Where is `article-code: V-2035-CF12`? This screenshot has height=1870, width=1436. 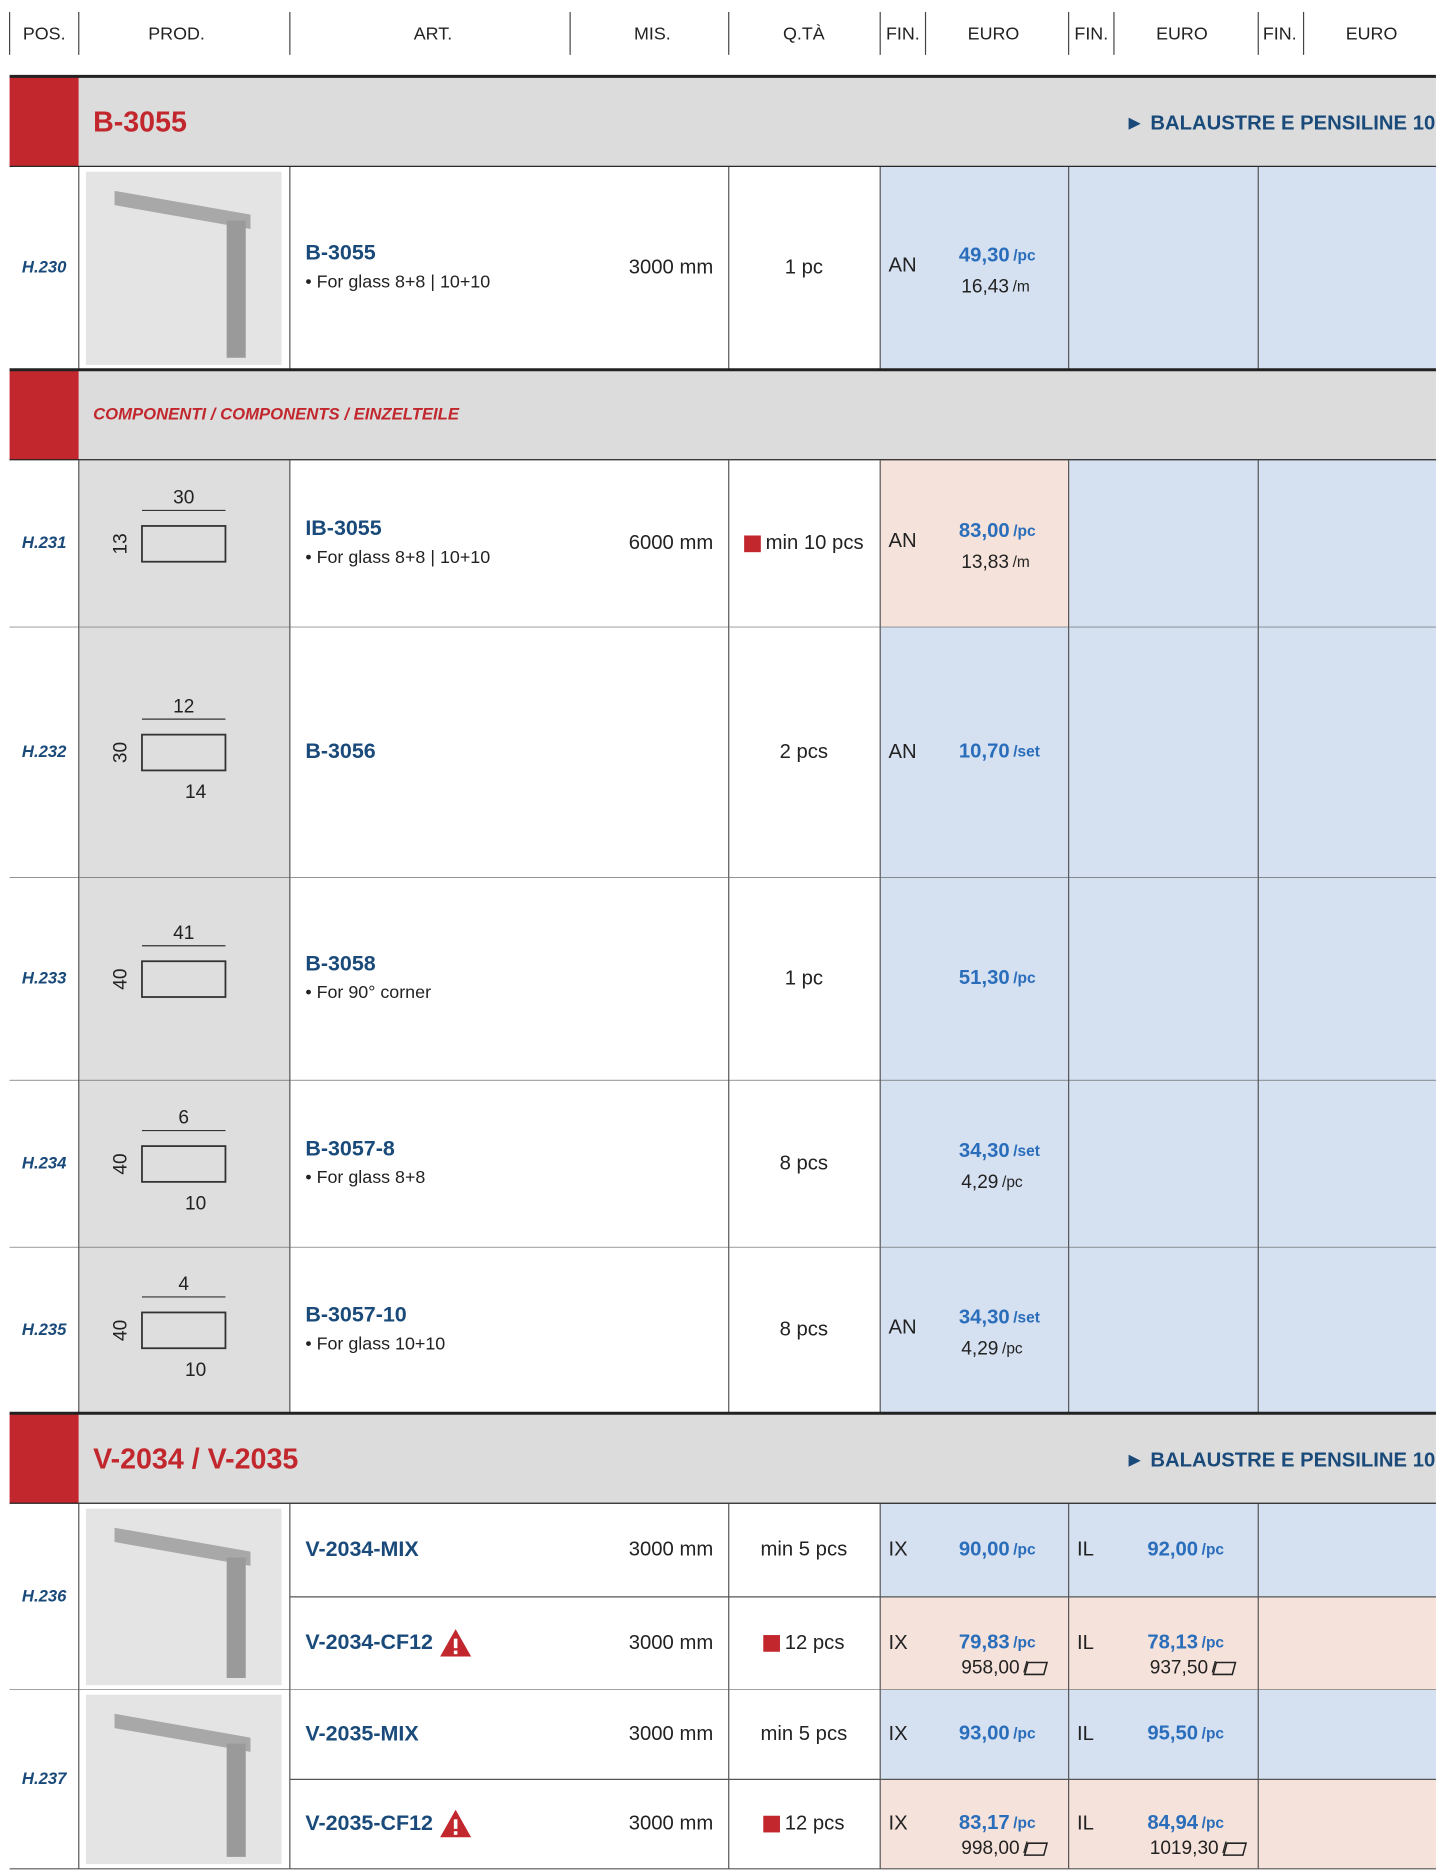 article-code: V-2035-CF12 is located at coordinates (369, 1823).